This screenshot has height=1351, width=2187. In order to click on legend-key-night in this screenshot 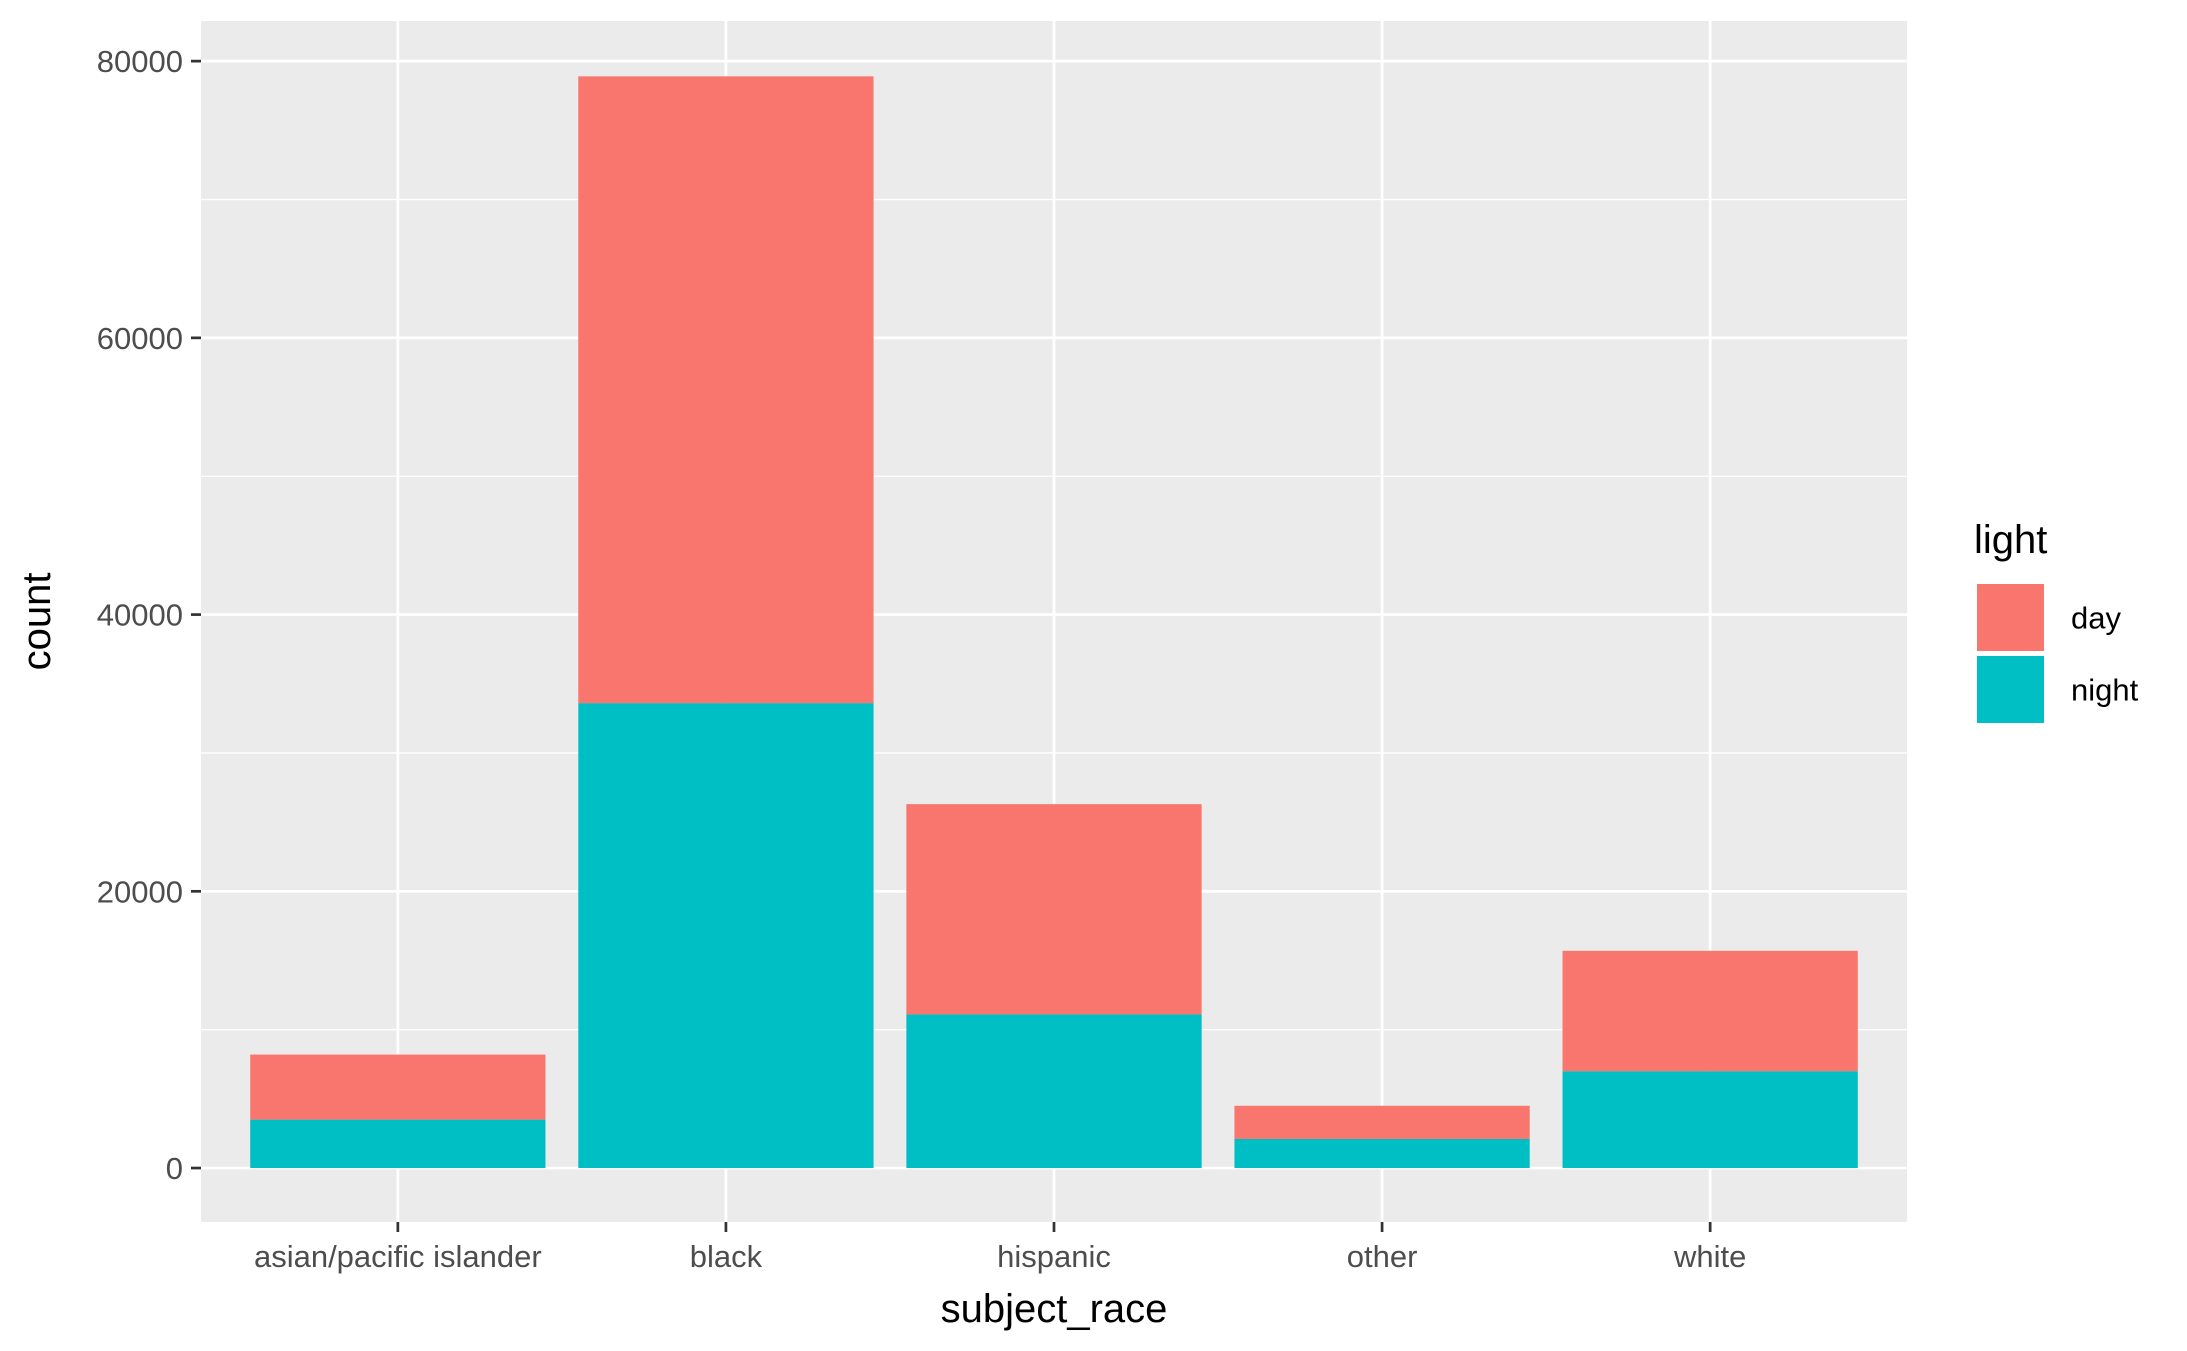, I will do `click(2010, 689)`.